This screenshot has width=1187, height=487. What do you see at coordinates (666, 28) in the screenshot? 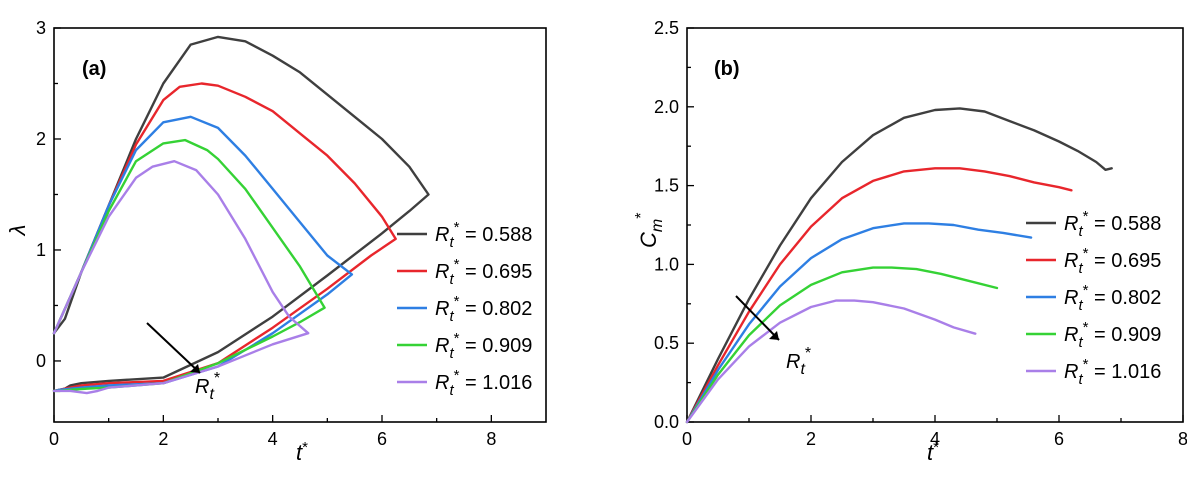
I see `y-tick-label-1-5: 2.5` at bounding box center [666, 28].